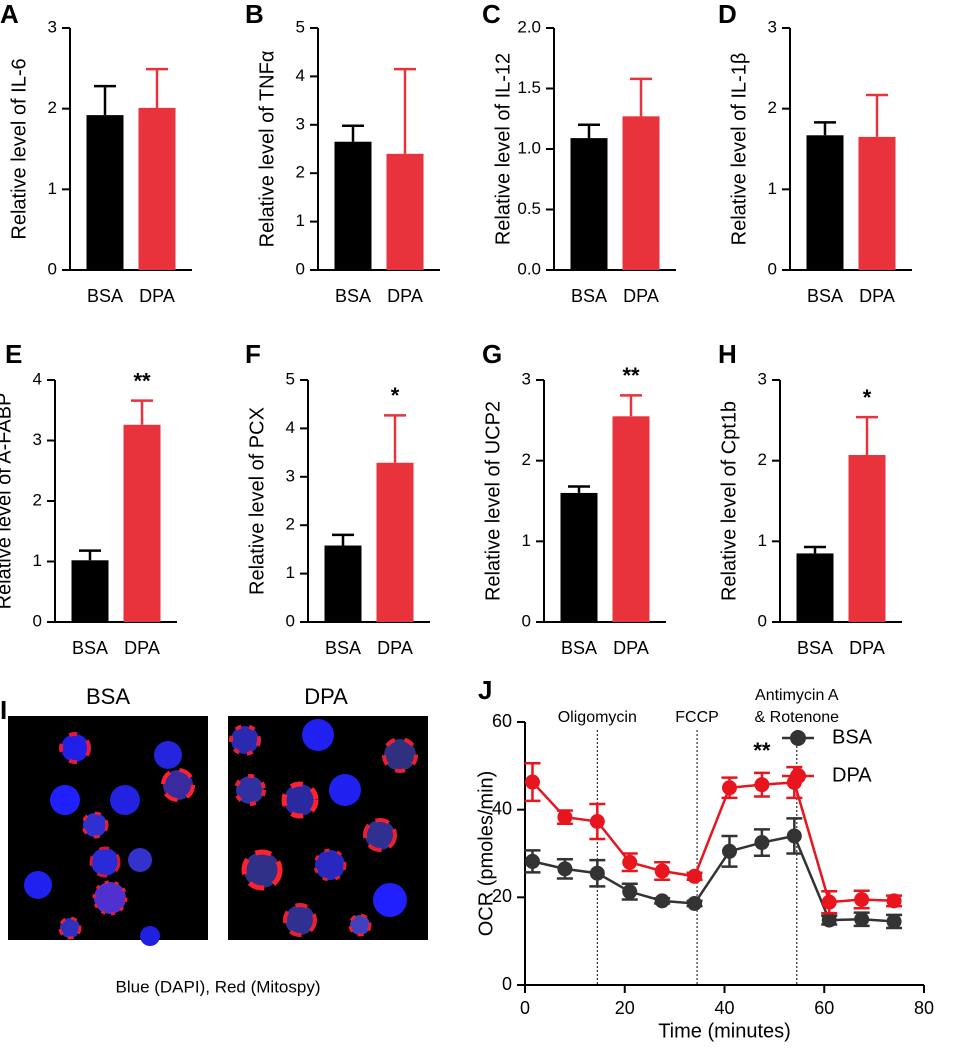 This screenshot has height=1050, width=964. Describe the element at coordinates (867, 397) in the screenshot. I see `significance-label: *` at that location.